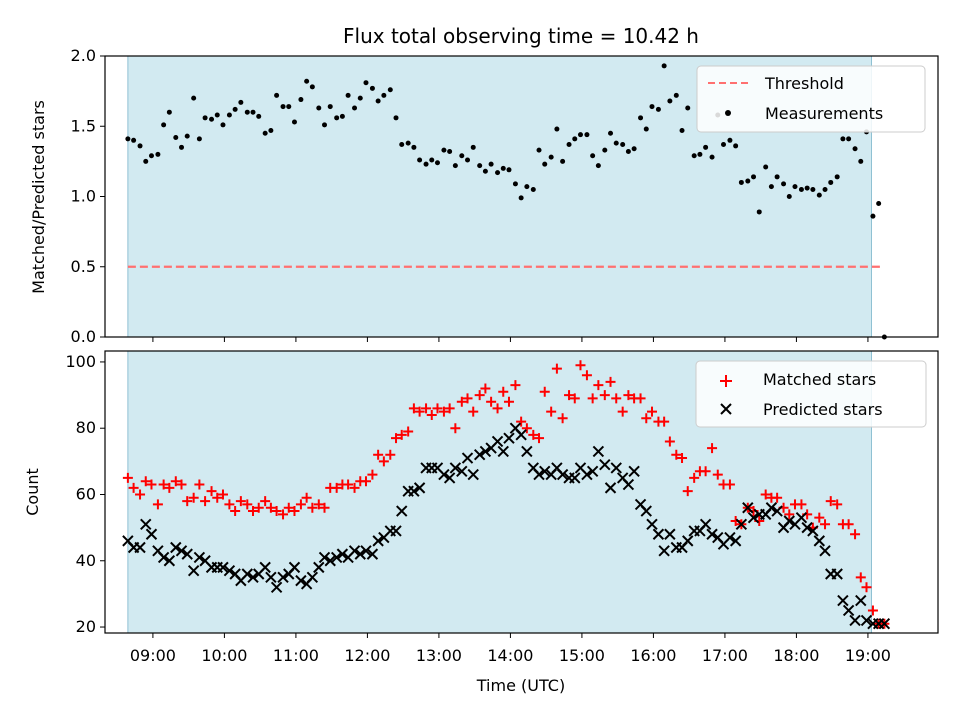  Describe the element at coordinates (439, 655) in the screenshot. I see `x-tick-label: 13:00` at that location.